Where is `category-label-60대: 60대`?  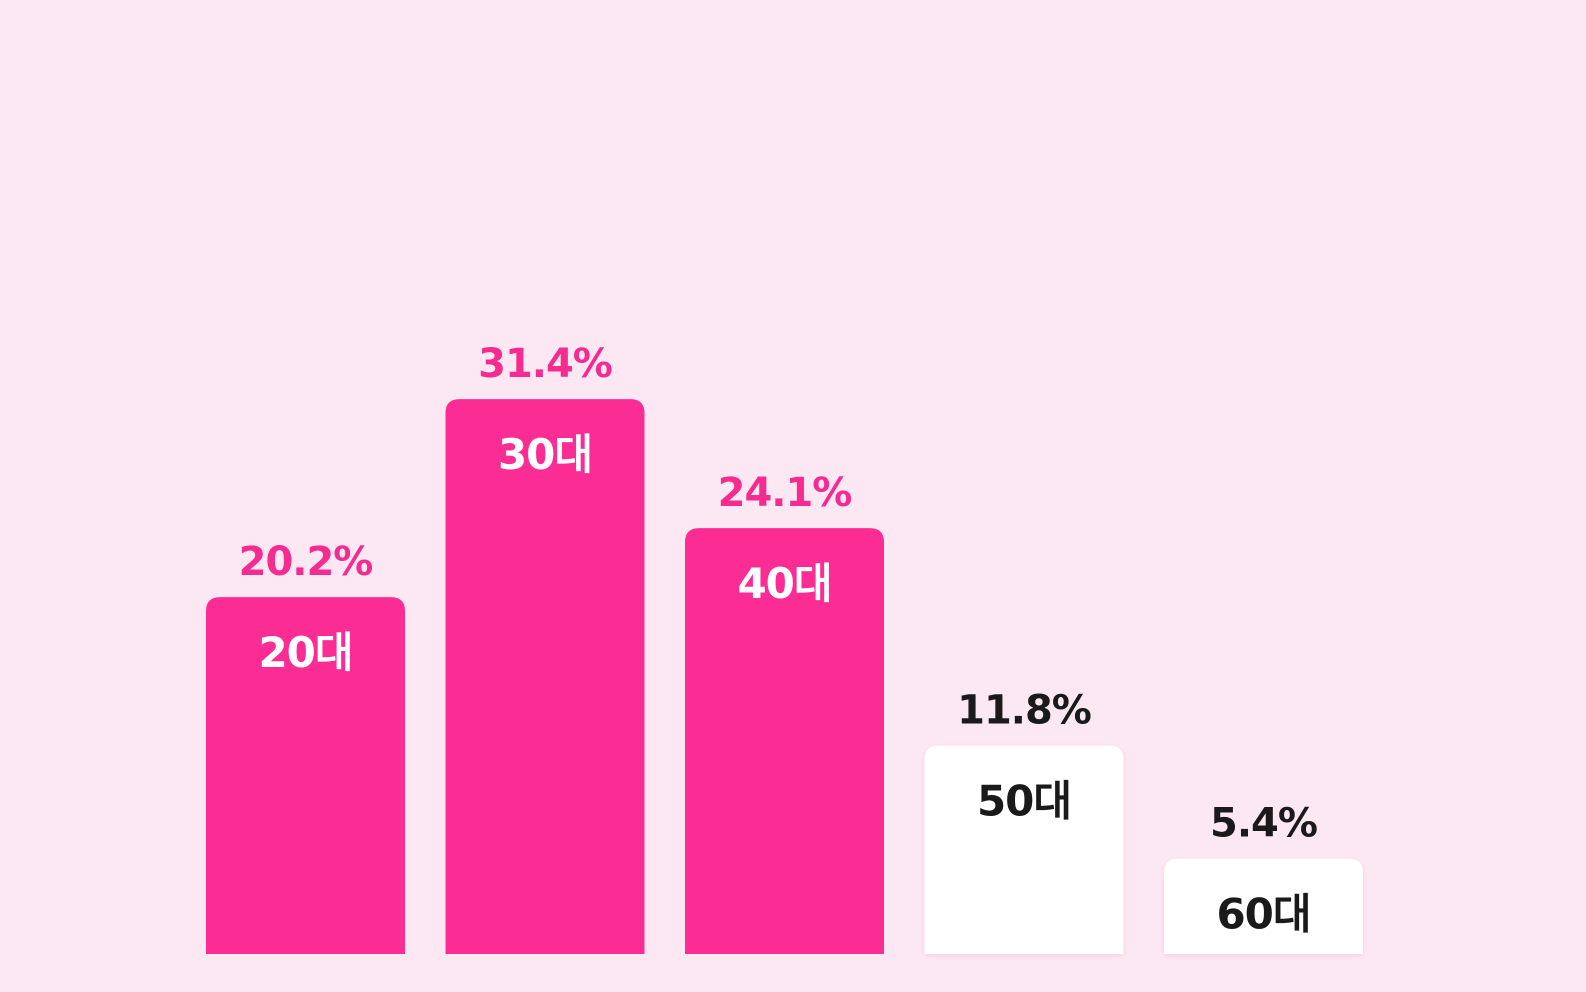
category-label-60대: 60대 is located at coordinates (1263, 914).